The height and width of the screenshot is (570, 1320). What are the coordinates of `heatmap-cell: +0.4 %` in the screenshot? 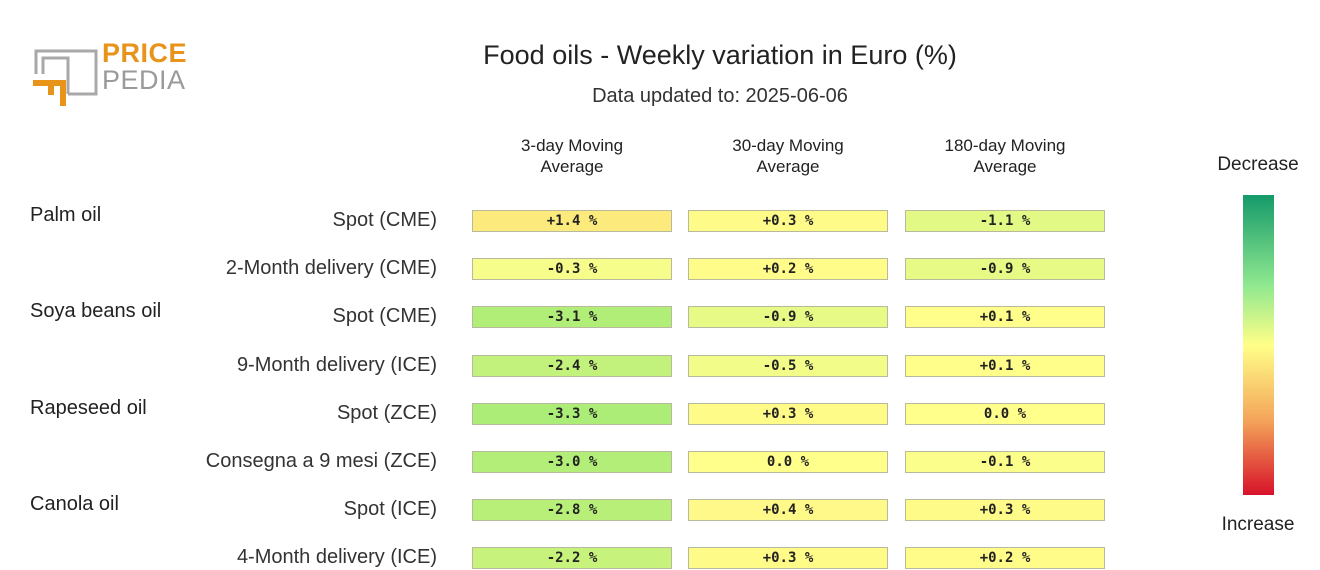 It's located at (788, 510).